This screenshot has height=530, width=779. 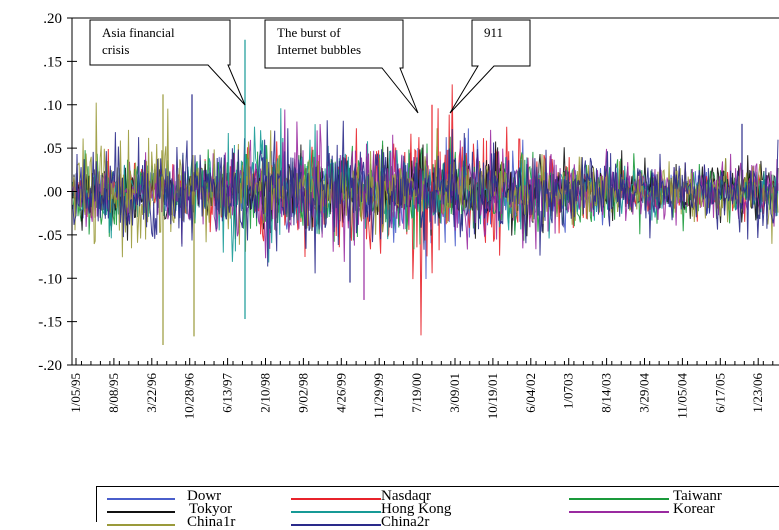 What do you see at coordinates (265, 393) in the screenshot?
I see `x-tick-label: 2/10/98` at bounding box center [265, 393].